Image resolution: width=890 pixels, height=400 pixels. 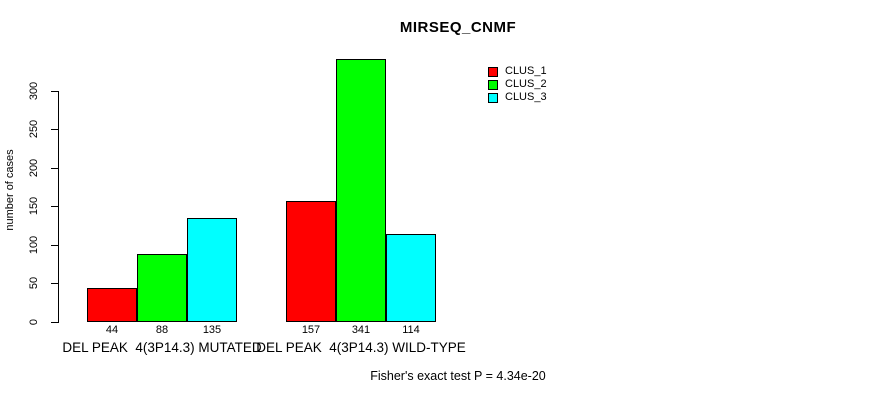 What do you see at coordinates (411, 278) in the screenshot?
I see `bar-clus_3-group2` at bounding box center [411, 278].